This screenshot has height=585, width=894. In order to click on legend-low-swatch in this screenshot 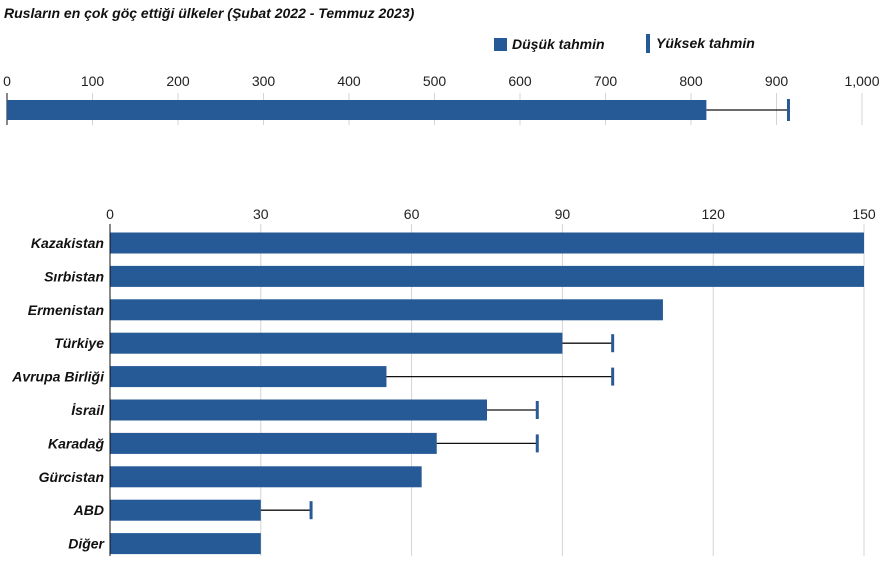, I will do `click(500, 44)`.